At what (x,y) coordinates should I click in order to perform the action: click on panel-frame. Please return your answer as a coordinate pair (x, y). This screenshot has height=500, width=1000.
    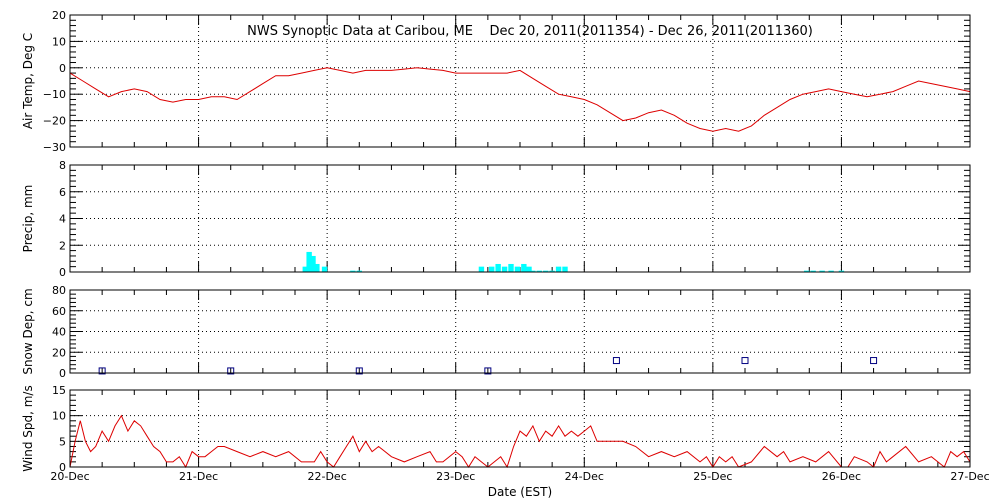
    Looking at the image, I should click on (520, 428).